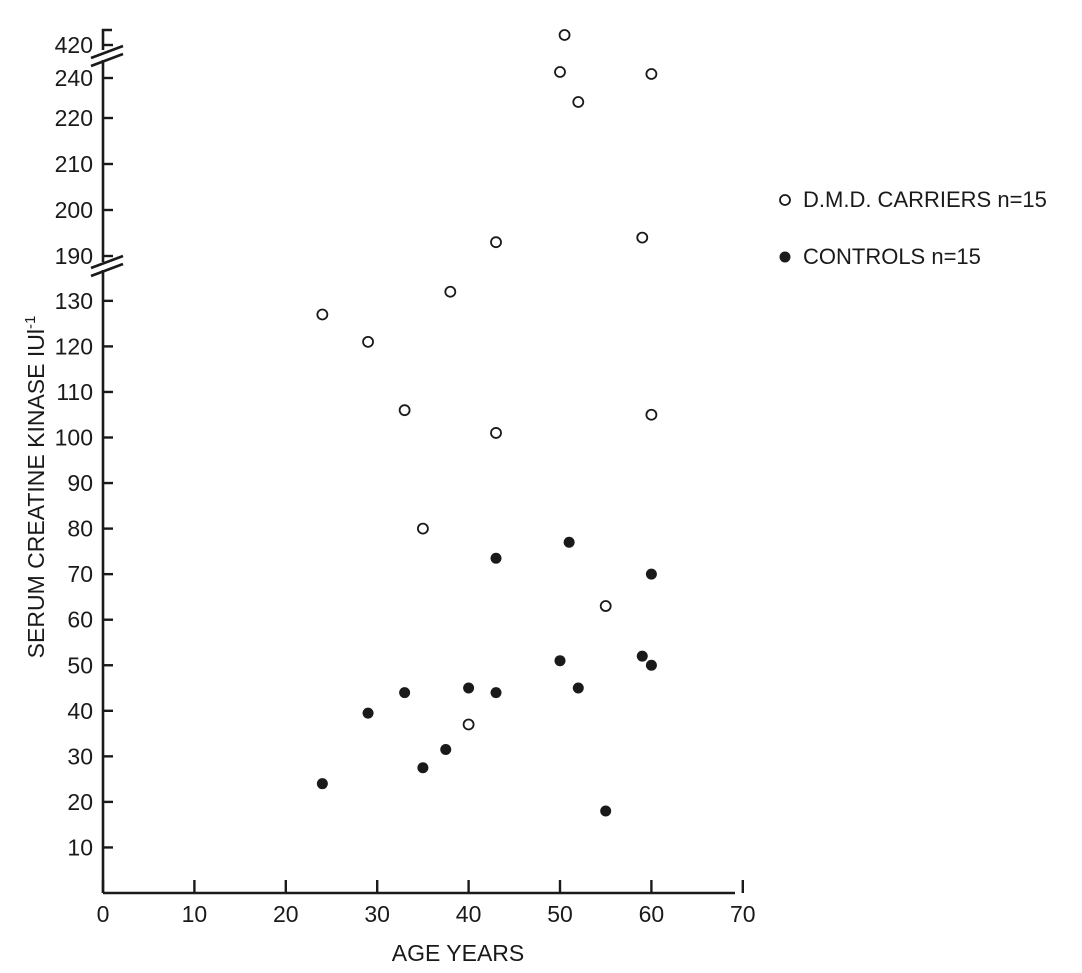 This screenshot has height=973, width=1082. Describe the element at coordinates (892, 256) in the screenshot. I see `legend-label-controls: CONTROLS n=15` at that location.